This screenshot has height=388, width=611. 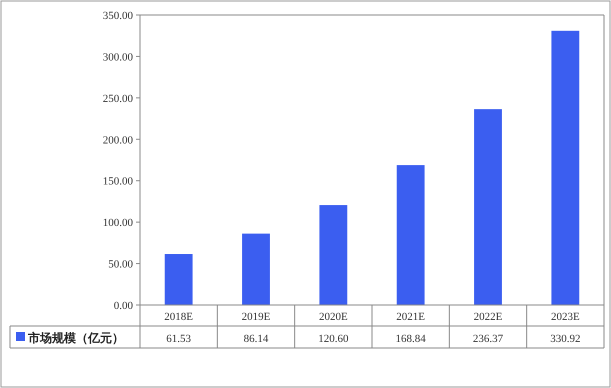 I want to click on y-tick-label: 300.00, so click(x=118, y=57).